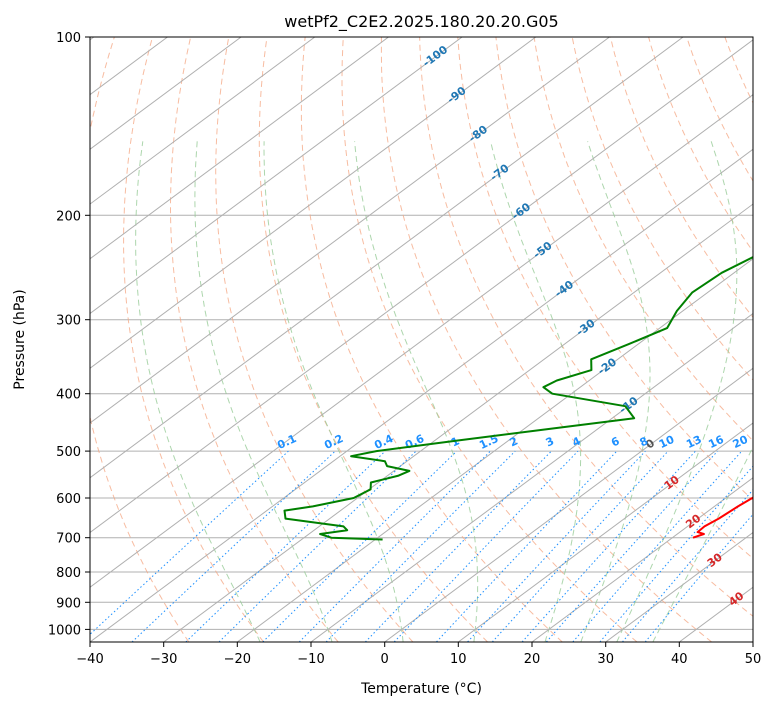 This screenshot has width=775, height=708. Describe the element at coordinates (68, 573) in the screenshot. I see `y-tick-label: 800` at that location.